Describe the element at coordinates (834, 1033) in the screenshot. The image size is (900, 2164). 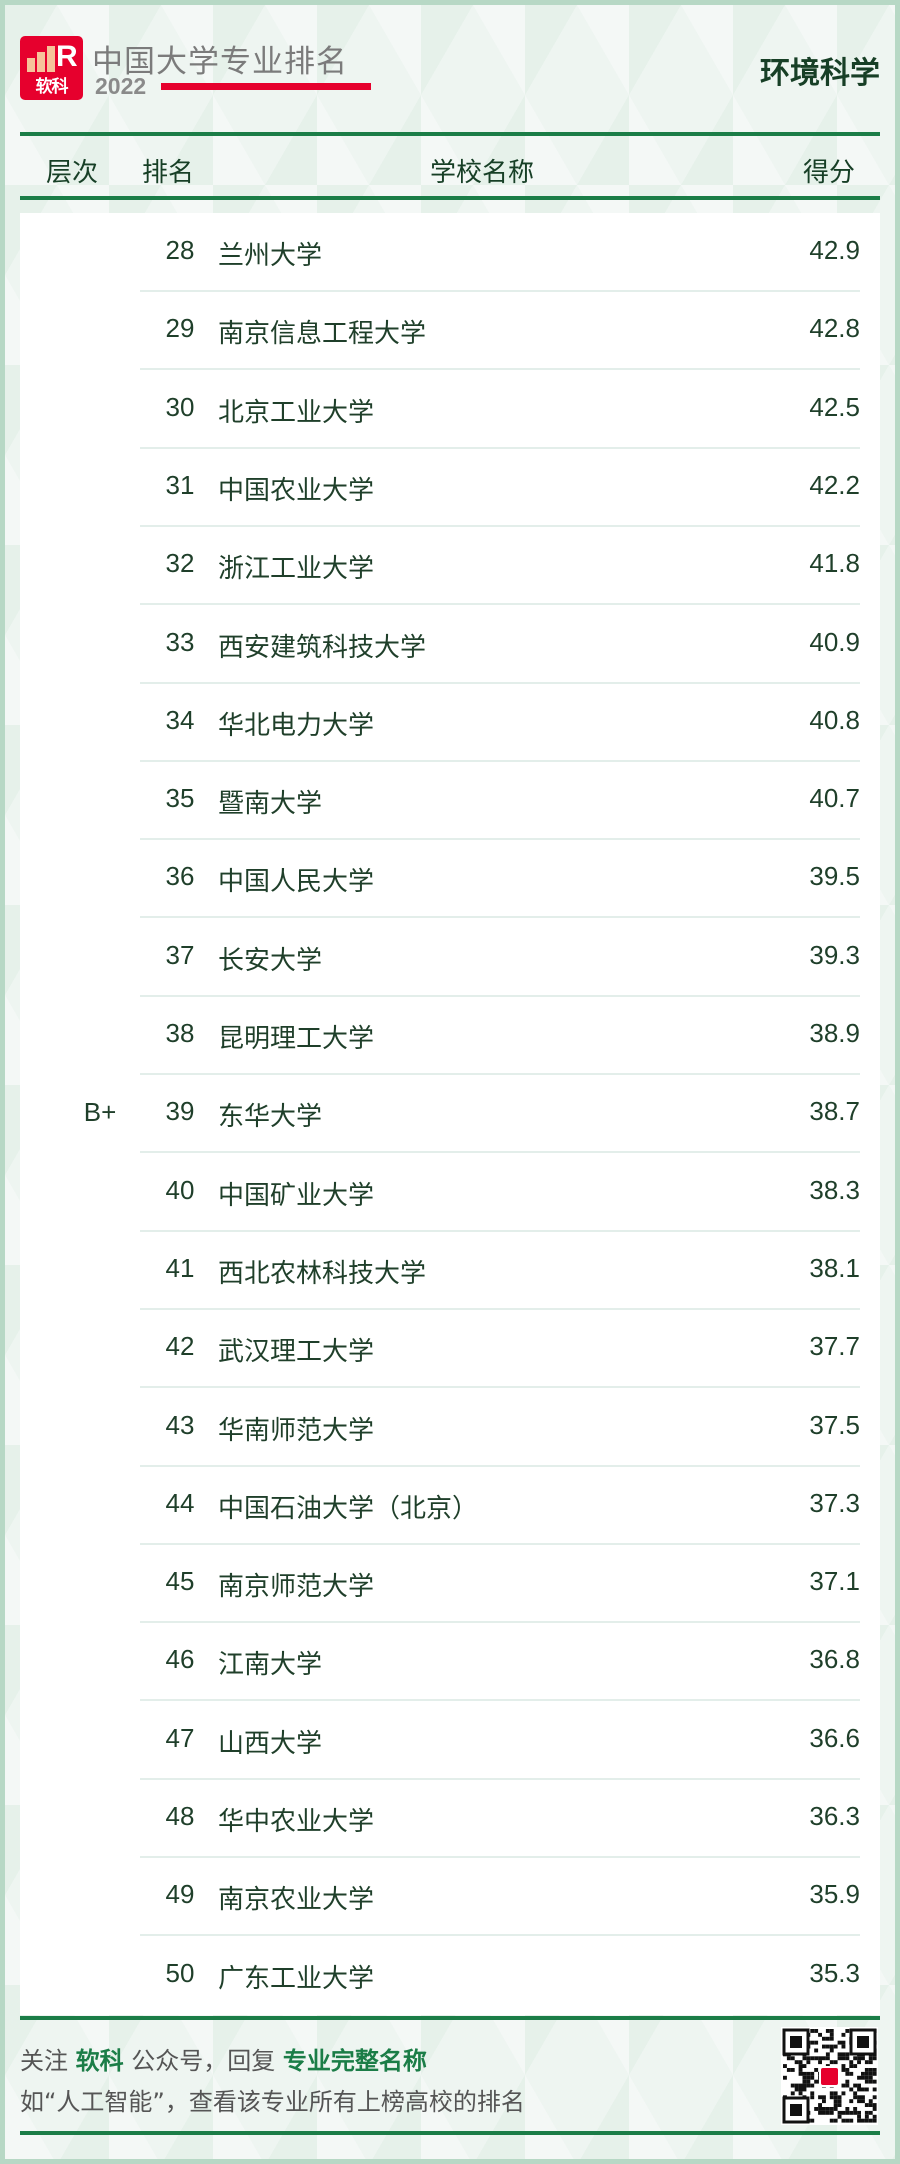
I see `score: 38.9` at that location.